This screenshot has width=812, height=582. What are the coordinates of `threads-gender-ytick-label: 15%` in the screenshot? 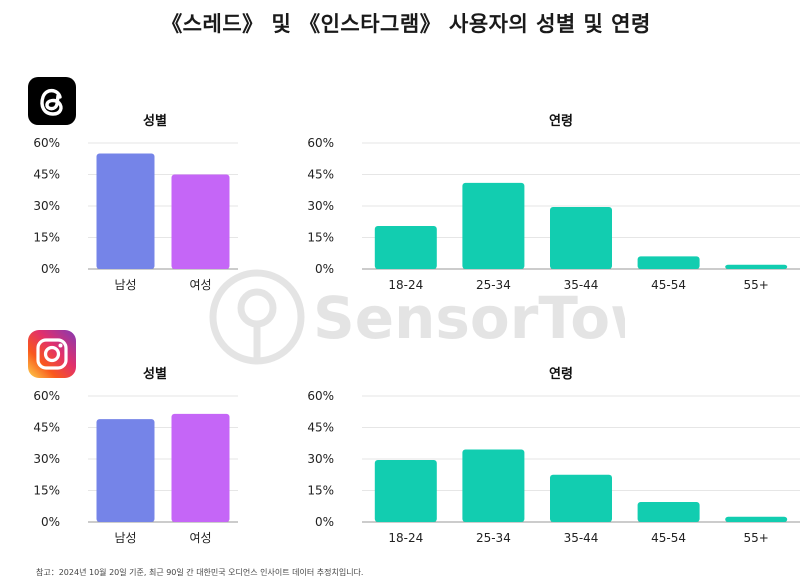 It's located at (46, 238).